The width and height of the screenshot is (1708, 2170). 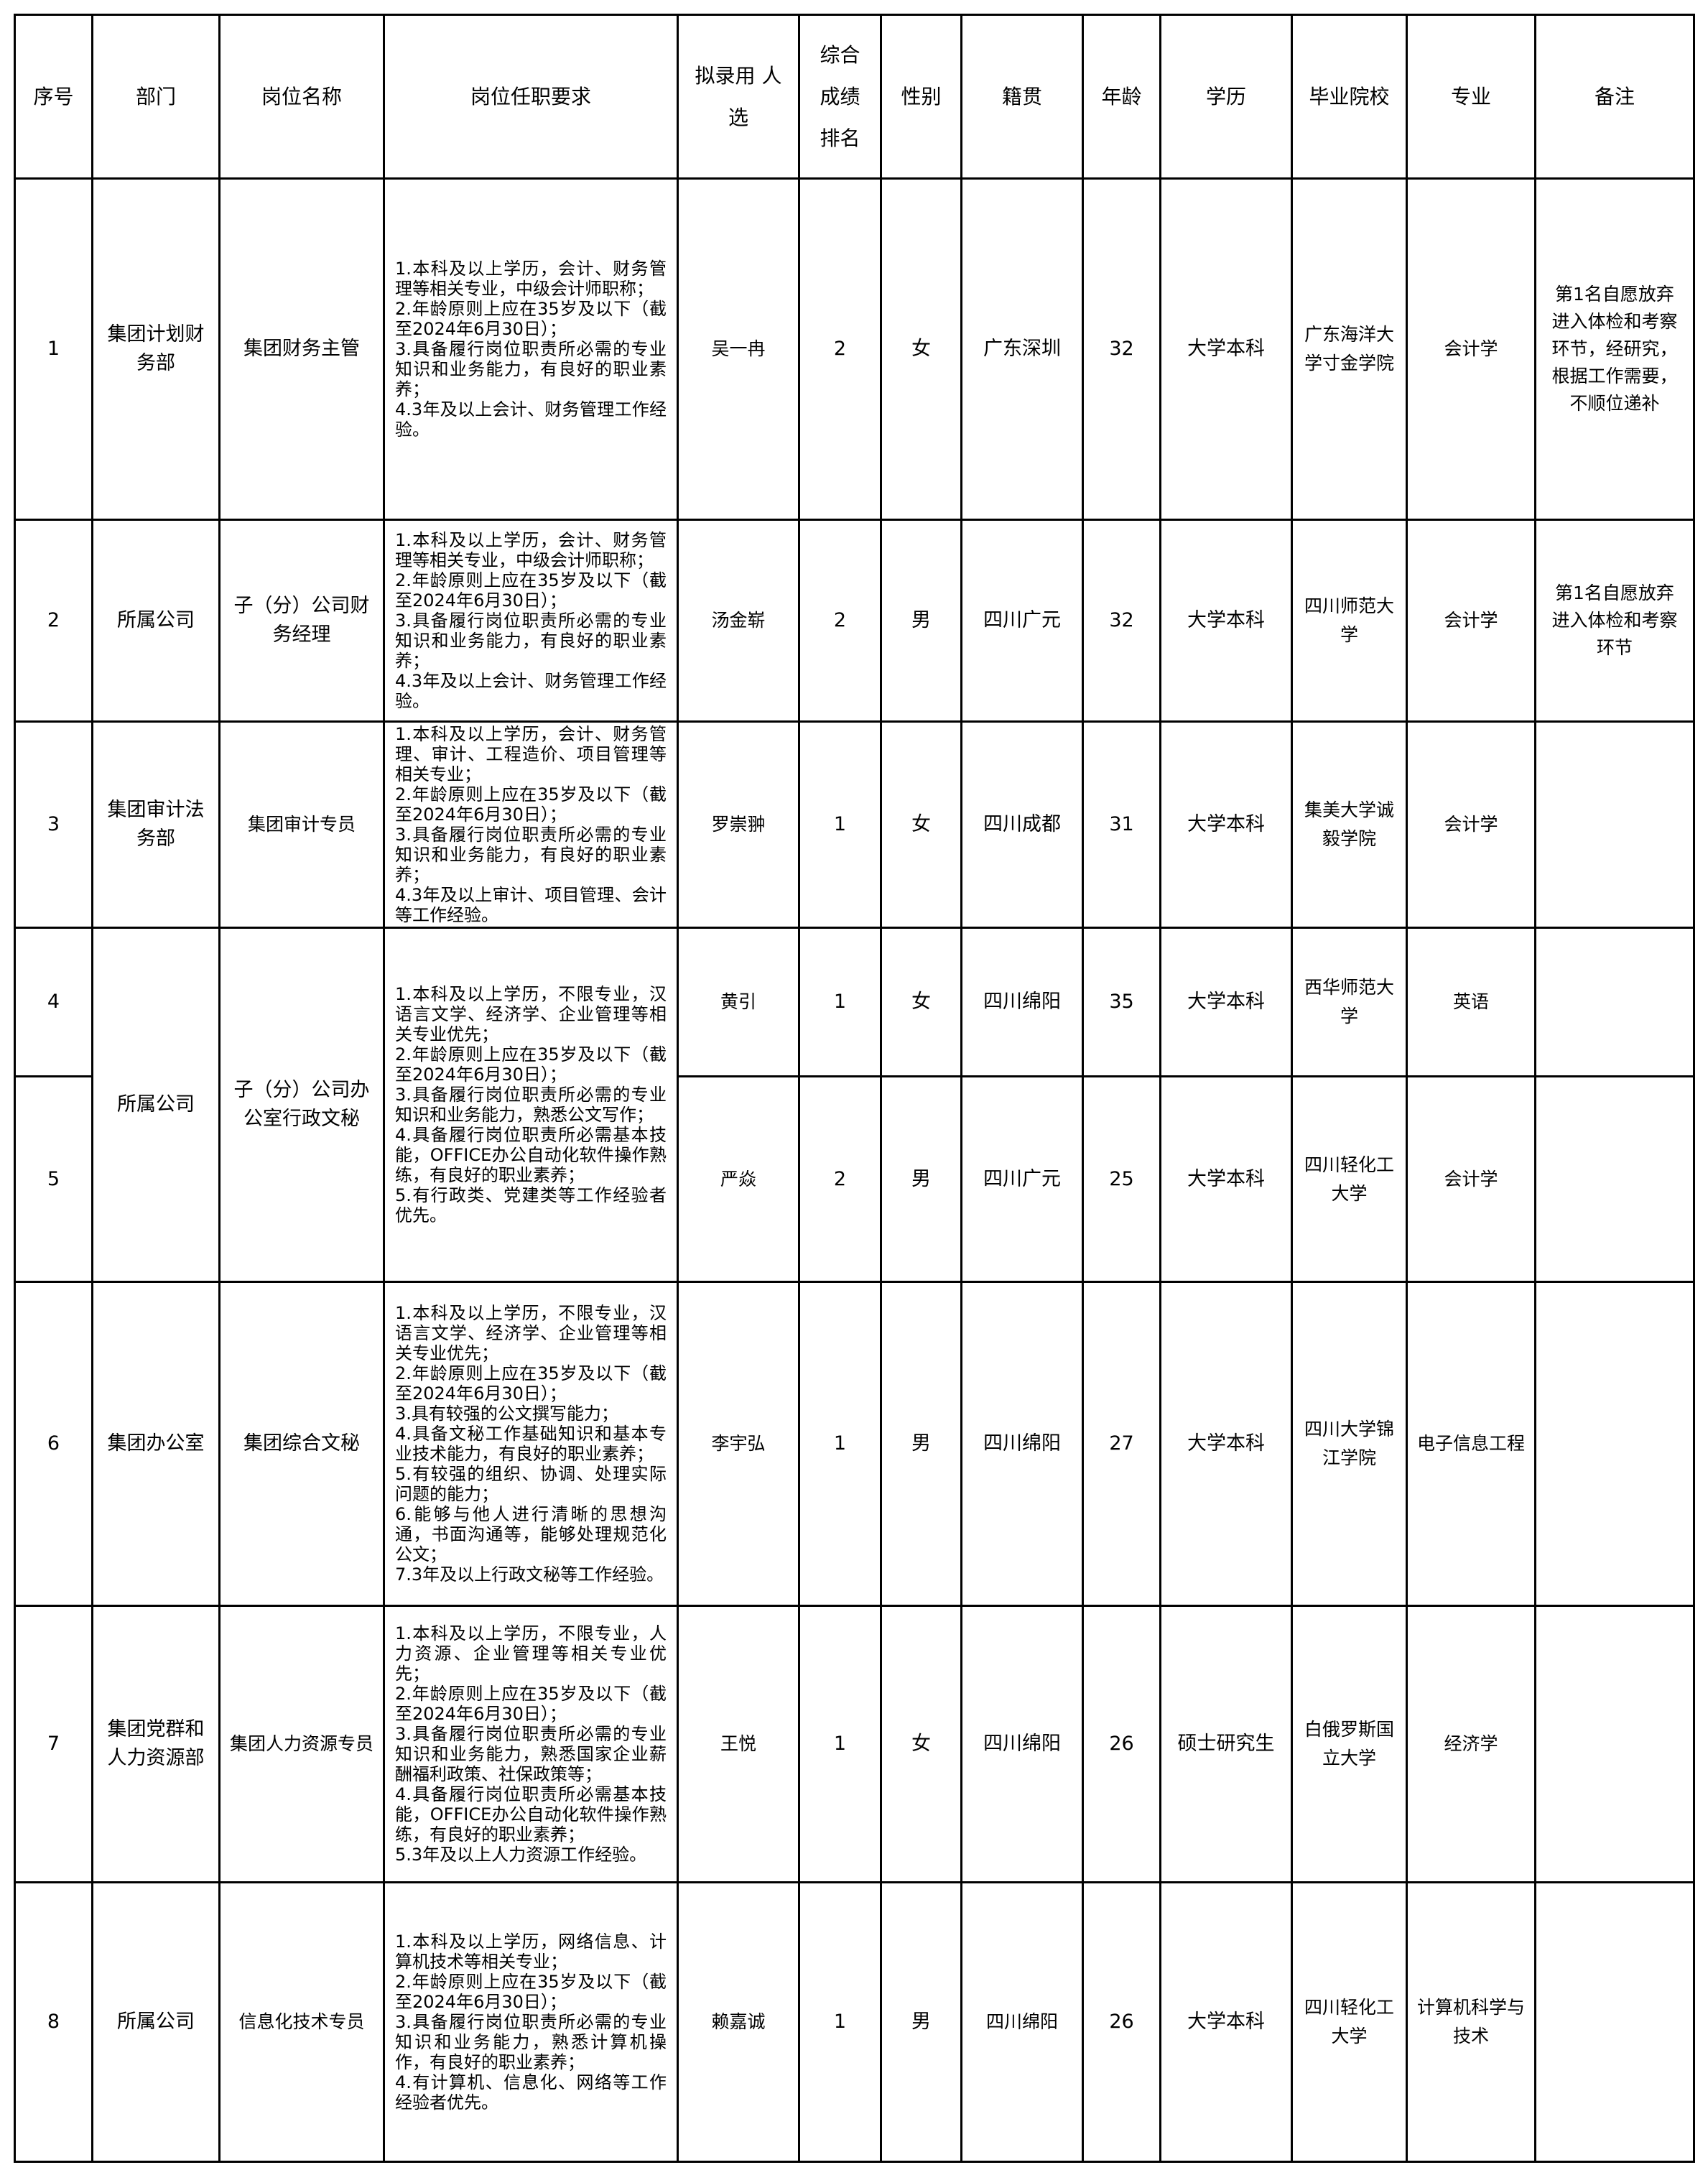 I want to click on row-number: 8, so click(x=53, y=2022).